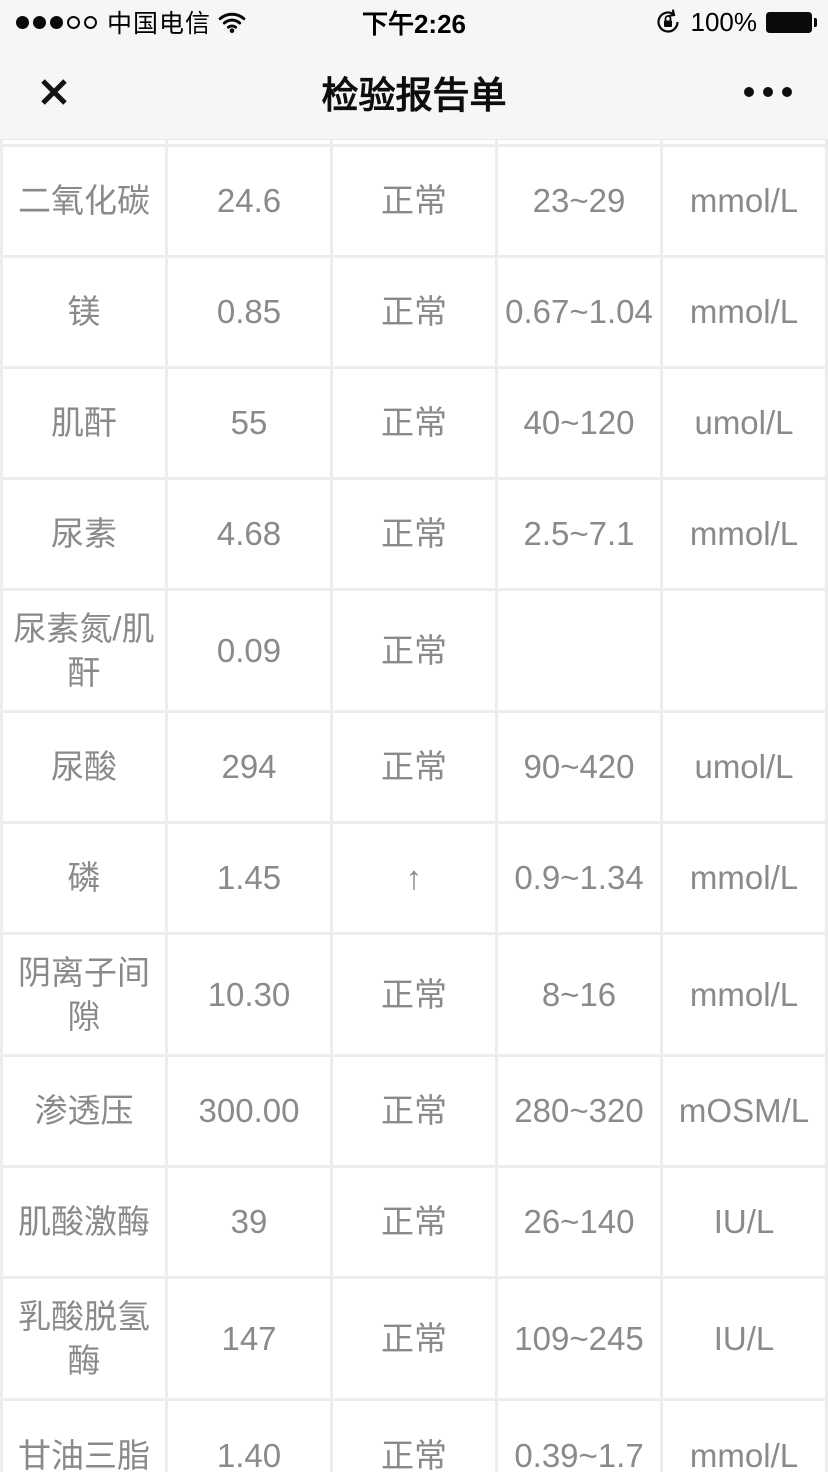 The width and height of the screenshot is (828, 1472). I want to click on nav-bar: 检验报告单, so click(414, 92).